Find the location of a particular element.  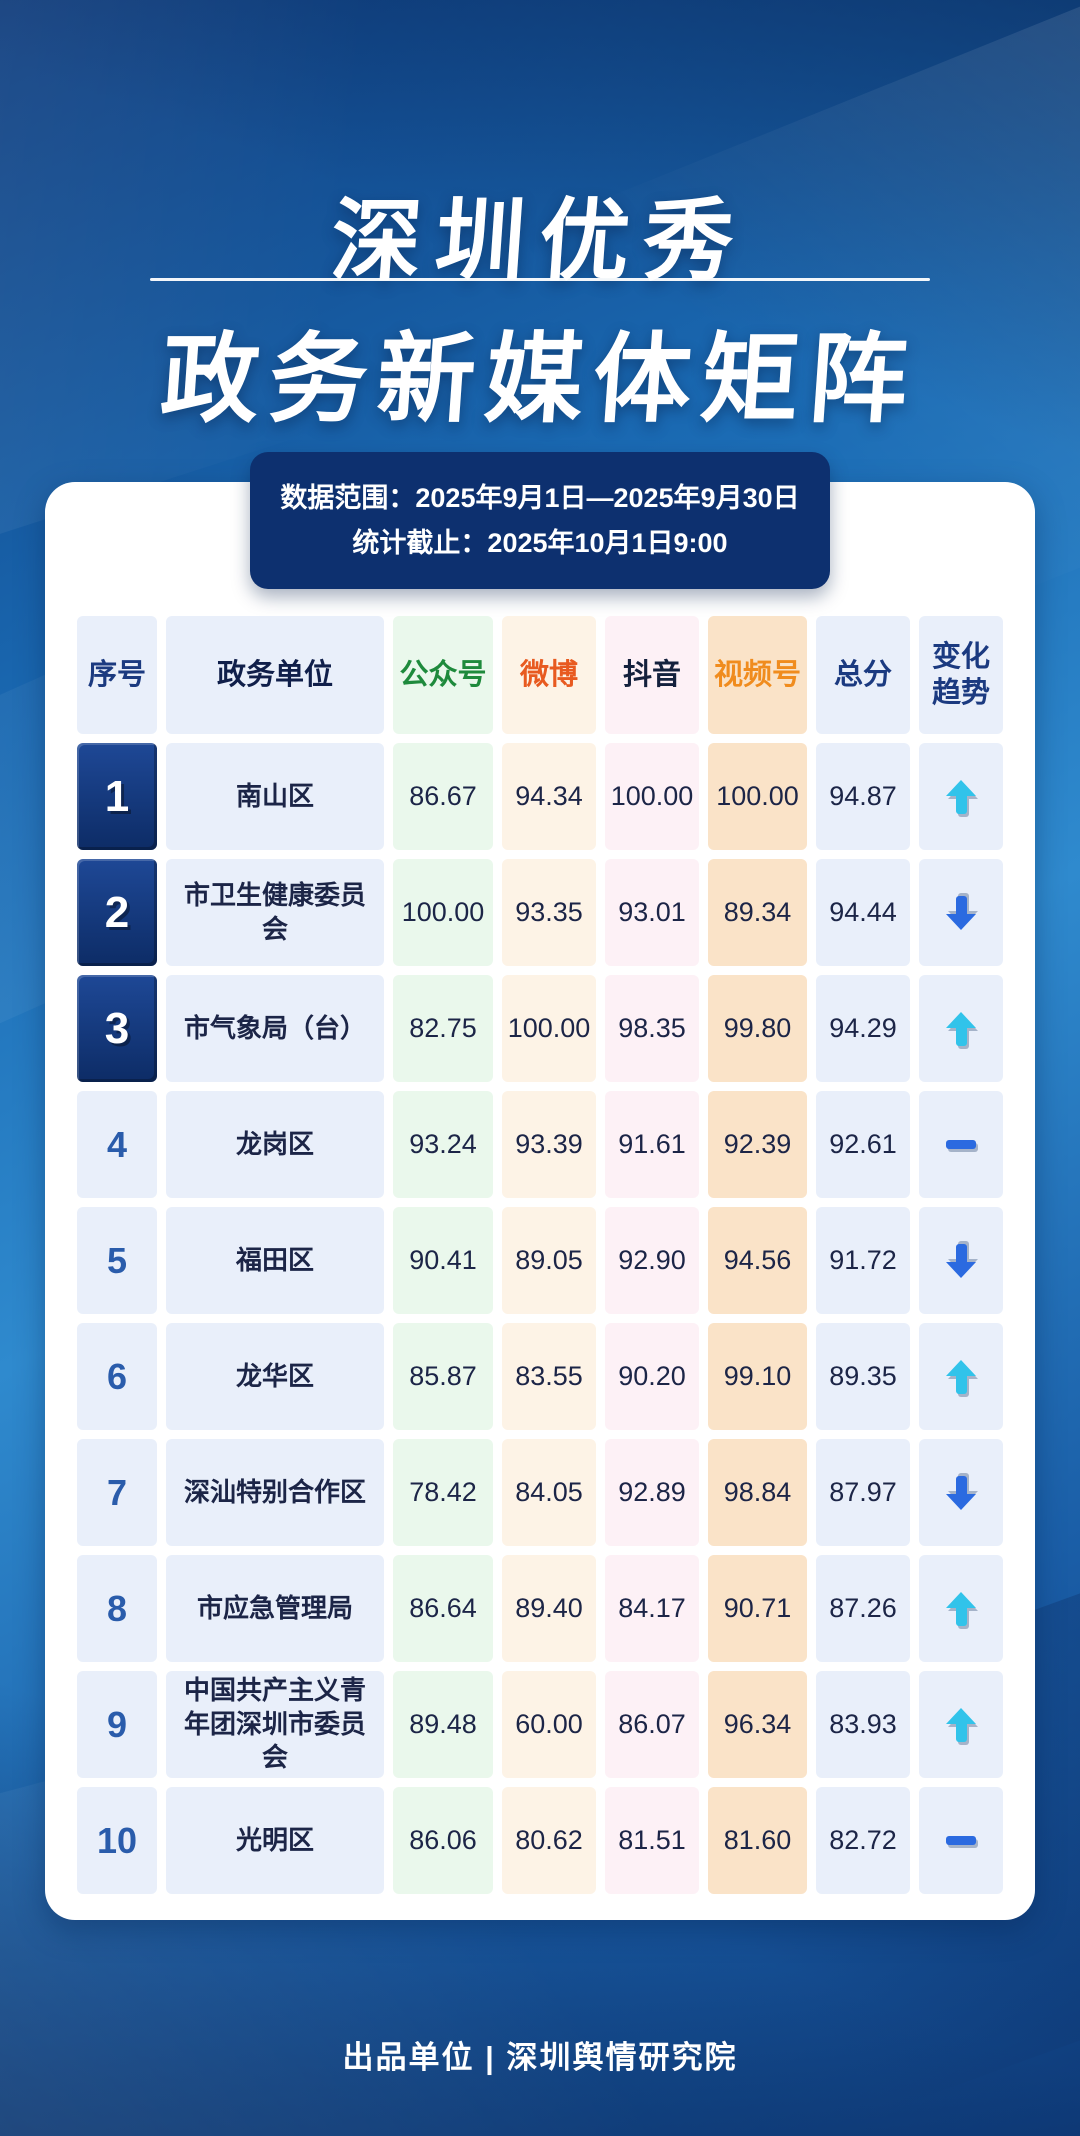

score-gongzhonghao: 86.06 is located at coordinates (443, 1840).